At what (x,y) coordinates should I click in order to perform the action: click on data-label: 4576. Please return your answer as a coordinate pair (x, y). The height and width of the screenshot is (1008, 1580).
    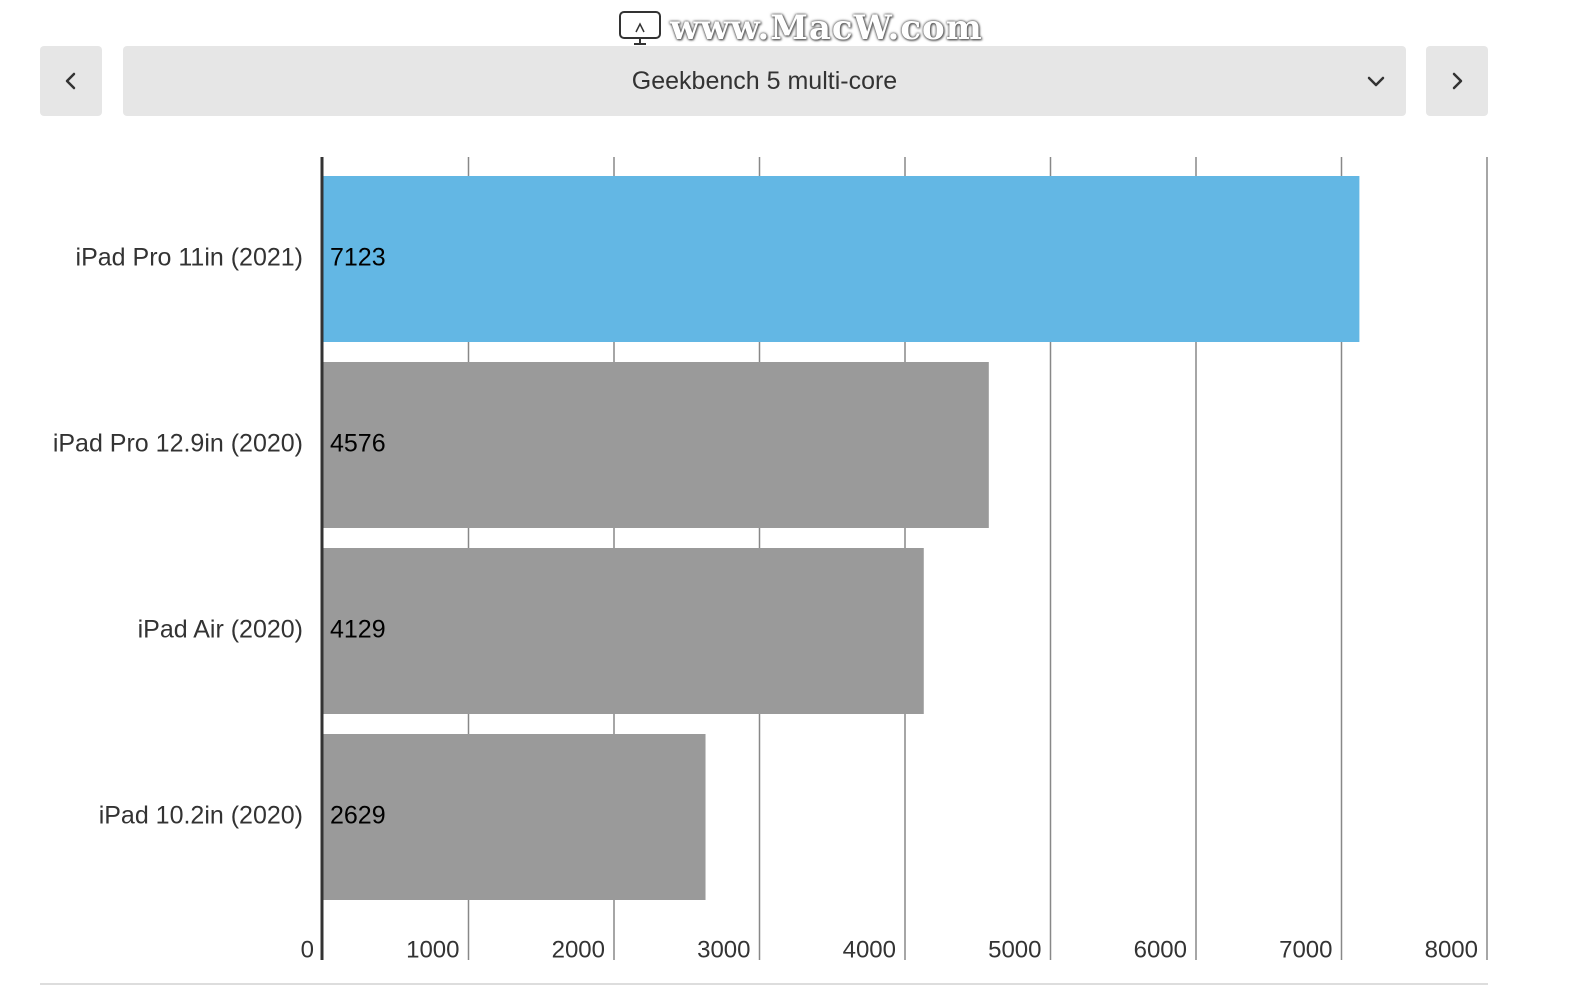
    Looking at the image, I should click on (358, 444).